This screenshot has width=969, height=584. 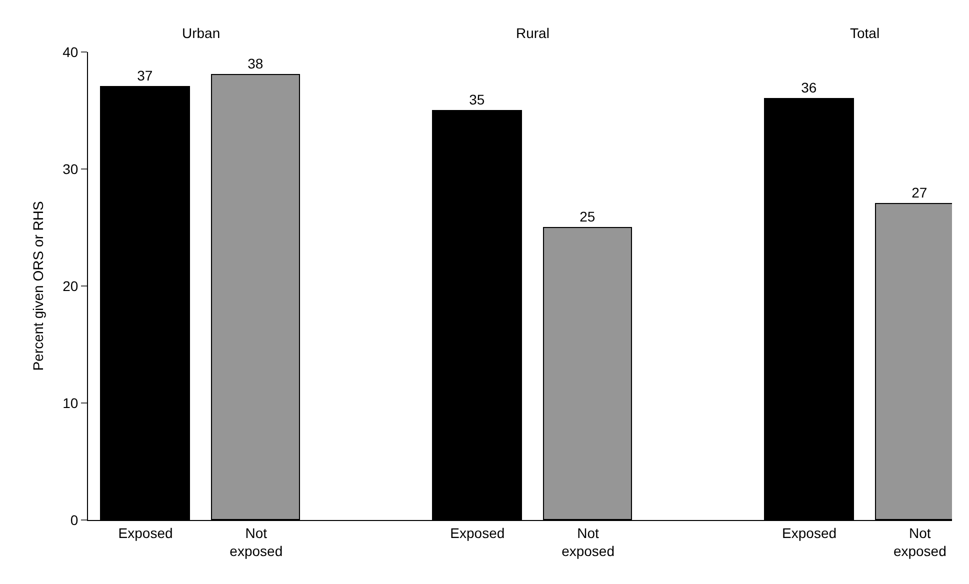 What do you see at coordinates (201, 33) in the screenshot?
I see `text: Urban` at bounding box center [201, 33].